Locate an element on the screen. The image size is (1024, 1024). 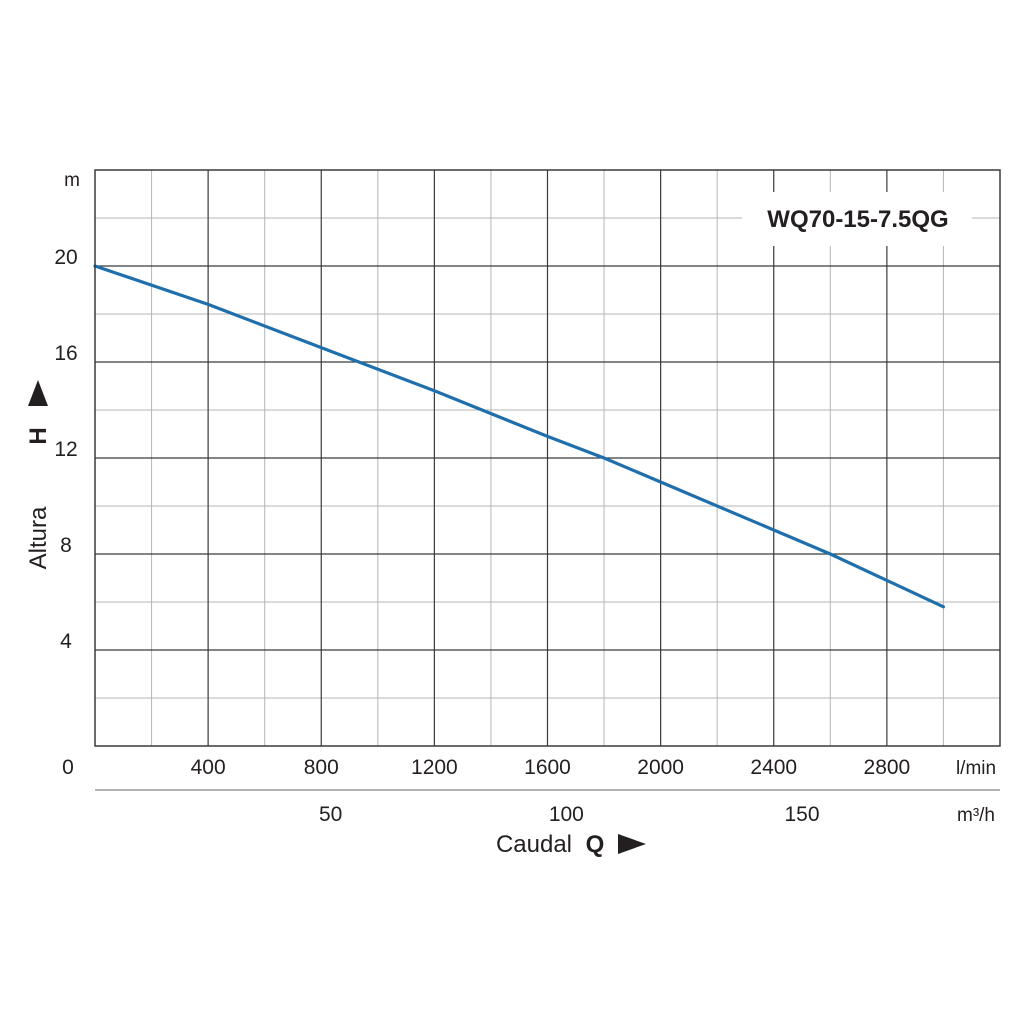
y-axis-arrow-icon is located at coordinates (38, 393).